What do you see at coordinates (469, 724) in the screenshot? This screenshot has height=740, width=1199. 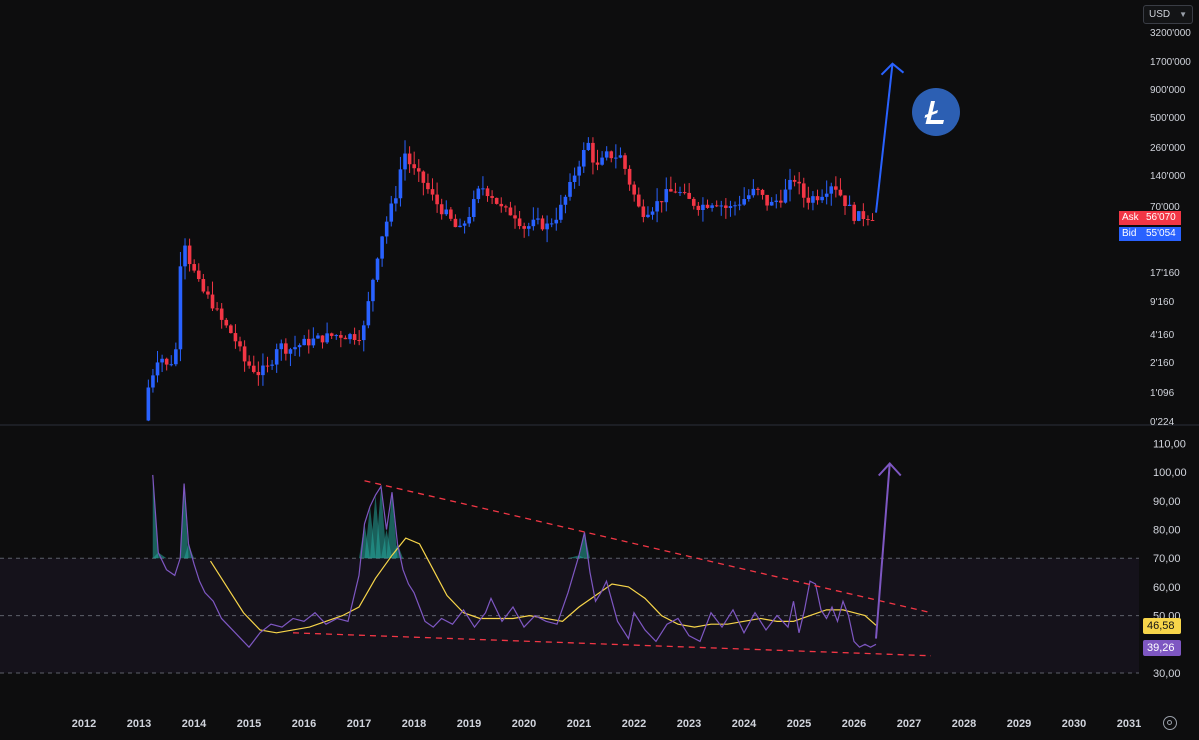 I see `x-tick-label: 2019` at bounding box center [469, 724].